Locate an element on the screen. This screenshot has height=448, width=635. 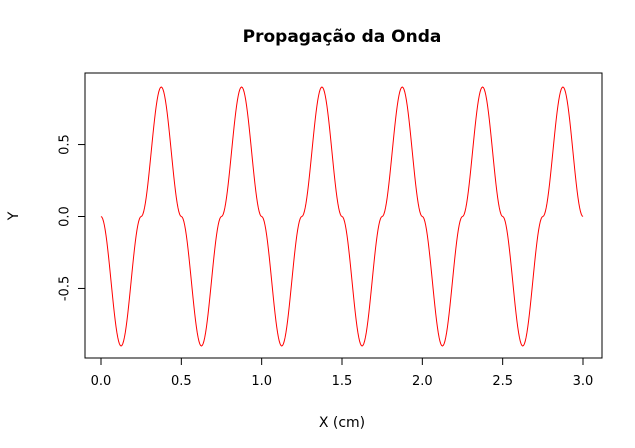
y-tick-label: 0.0 is located at coordinates (65, 216).